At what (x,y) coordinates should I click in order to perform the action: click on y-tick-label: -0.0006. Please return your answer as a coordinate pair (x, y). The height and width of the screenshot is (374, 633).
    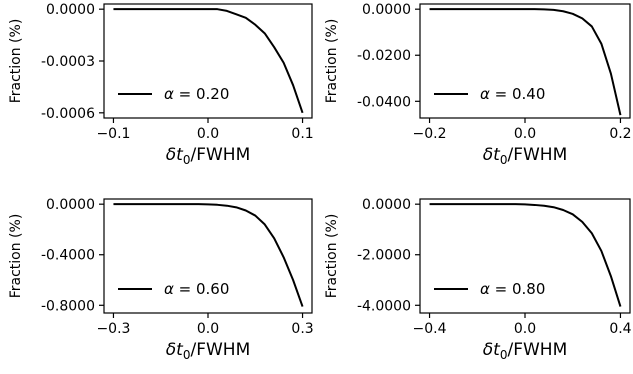
    Looking at the image, I should click on (68, 114).